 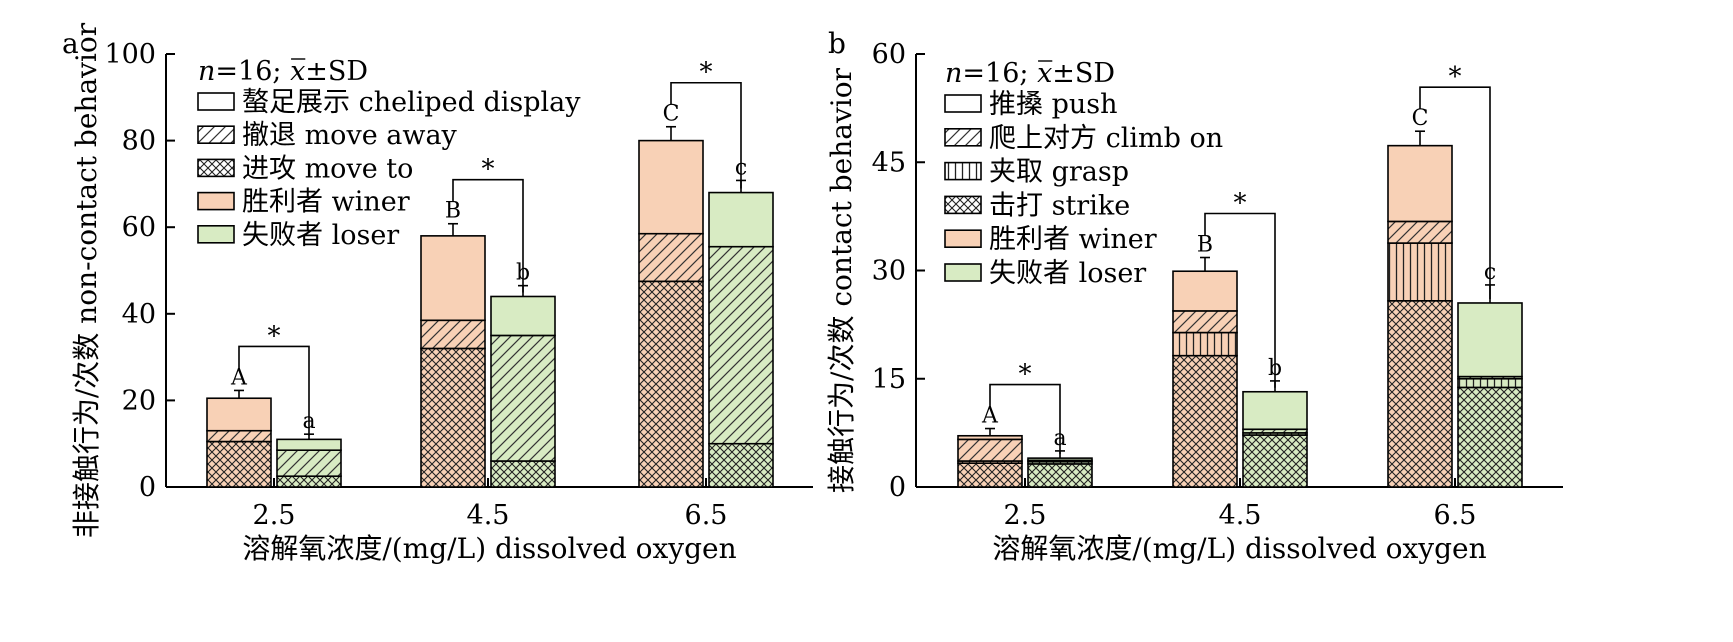 What do you see at coordinates (139, 400) in the screenshot?
I see `y-tick-label: 20` at bounding box center [139, 400].